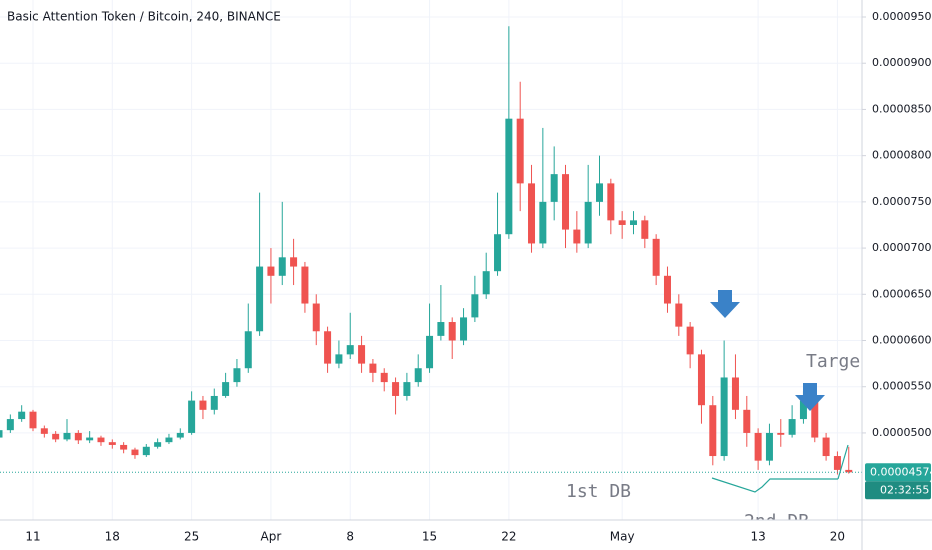  What do you see at coordinates (466, 535) in the screenshot?
I see `time-axis-bg` at bounding box center [466, 535].